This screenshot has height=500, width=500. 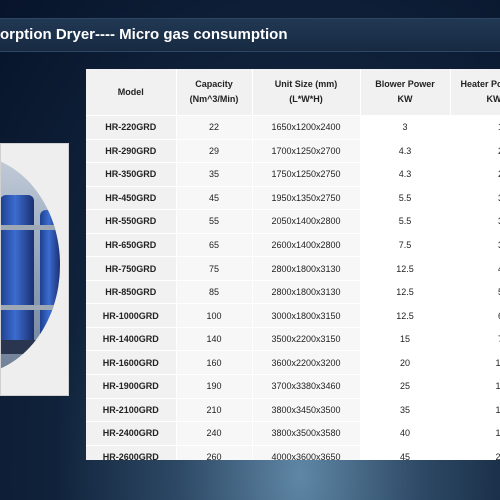 I want to click on cell-heater-power: 75, so click(x=475, y=339).